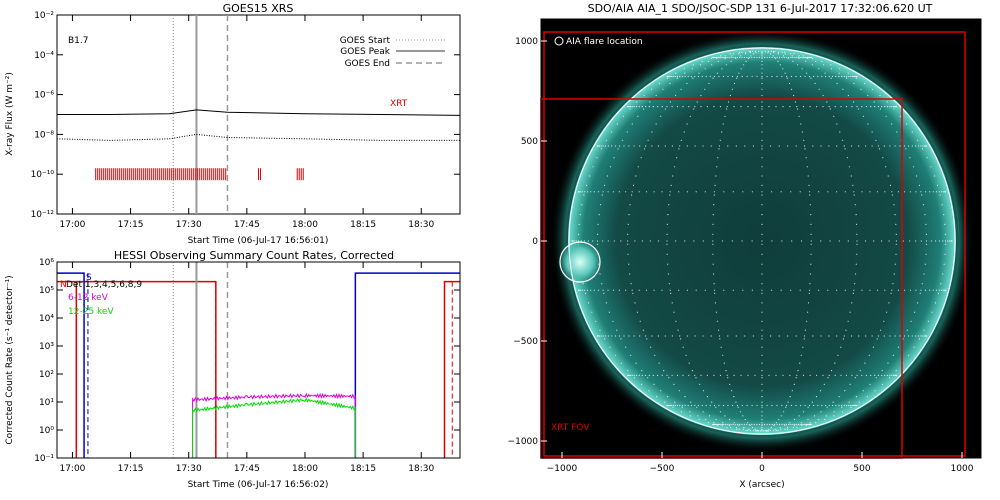  I want to click on aia-x-tick-labels: −1000 −500 0 500 1000, so click(760, 469).